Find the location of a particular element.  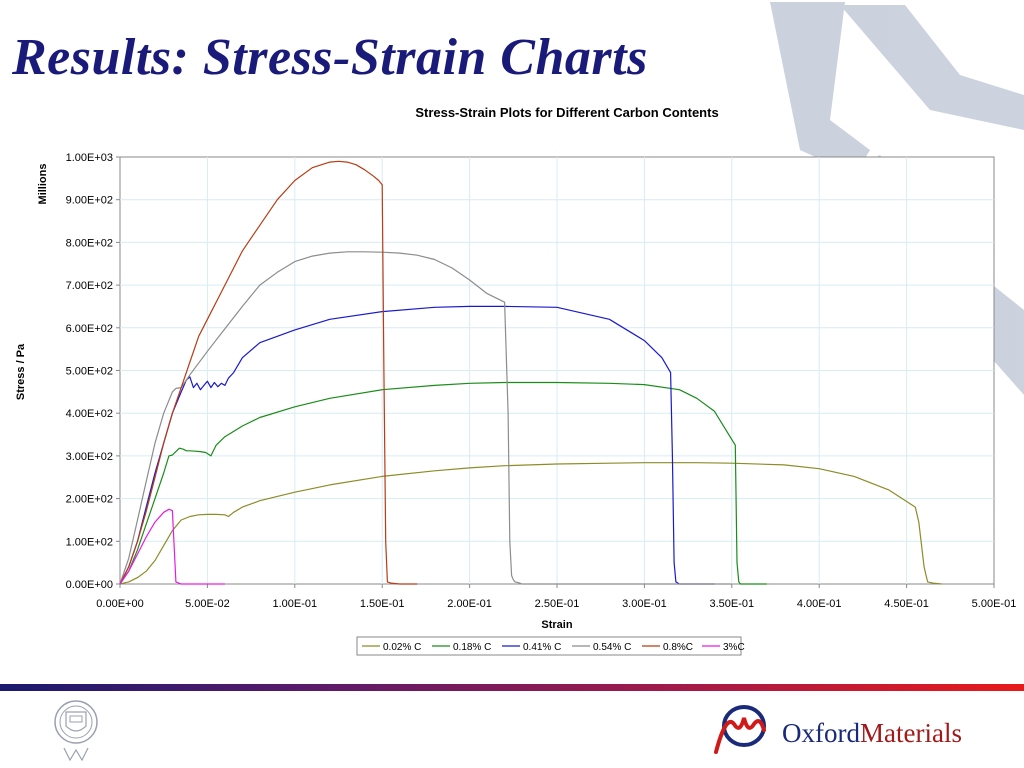

legend-entry: 0.54% C is located at coordinates (612, 647).